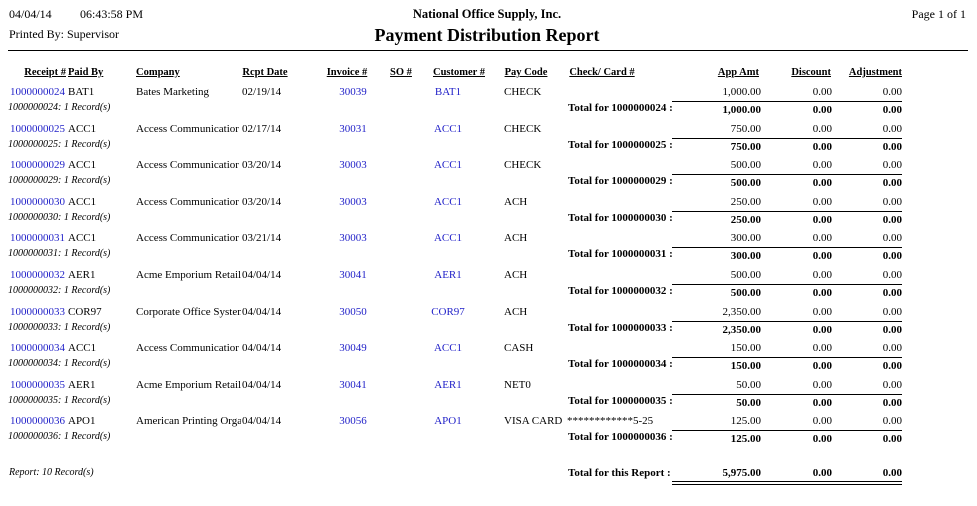 The height and width of the screenshot is (506, 977). I want to click on total-label: Total for 1000000035 :, so click(620, 400).